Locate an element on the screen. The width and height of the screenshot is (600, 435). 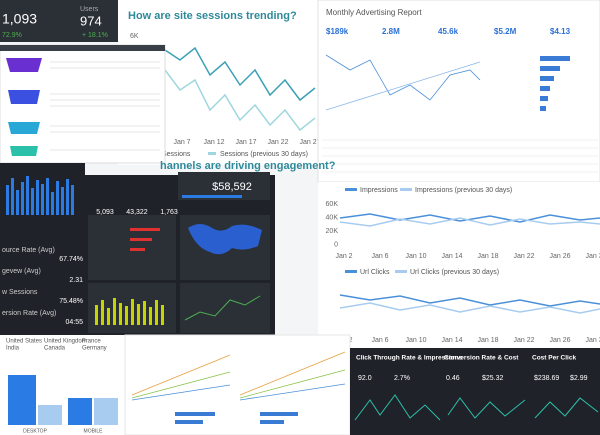
kpi-change: + 18.1% is located at coordinates (95, 35).